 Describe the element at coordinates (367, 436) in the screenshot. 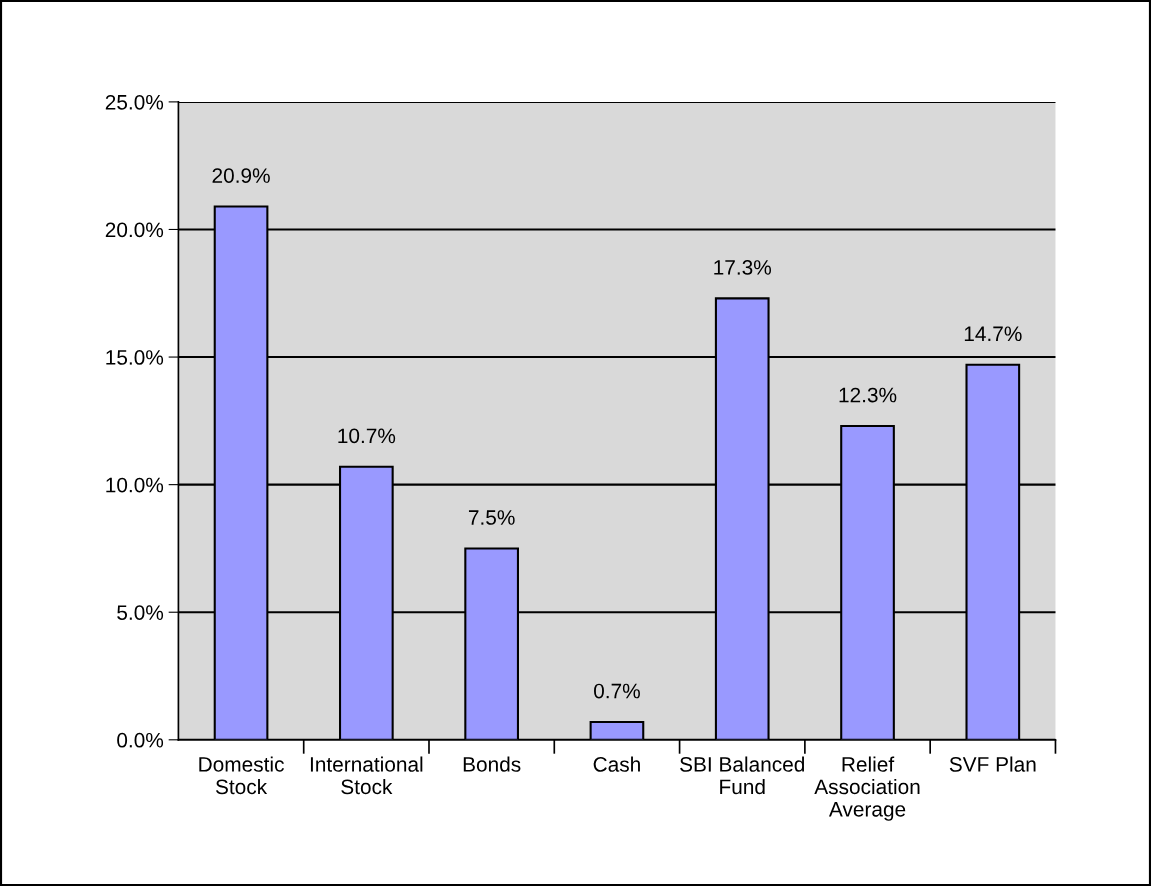

I see `data-label: 10.7%` at that location.